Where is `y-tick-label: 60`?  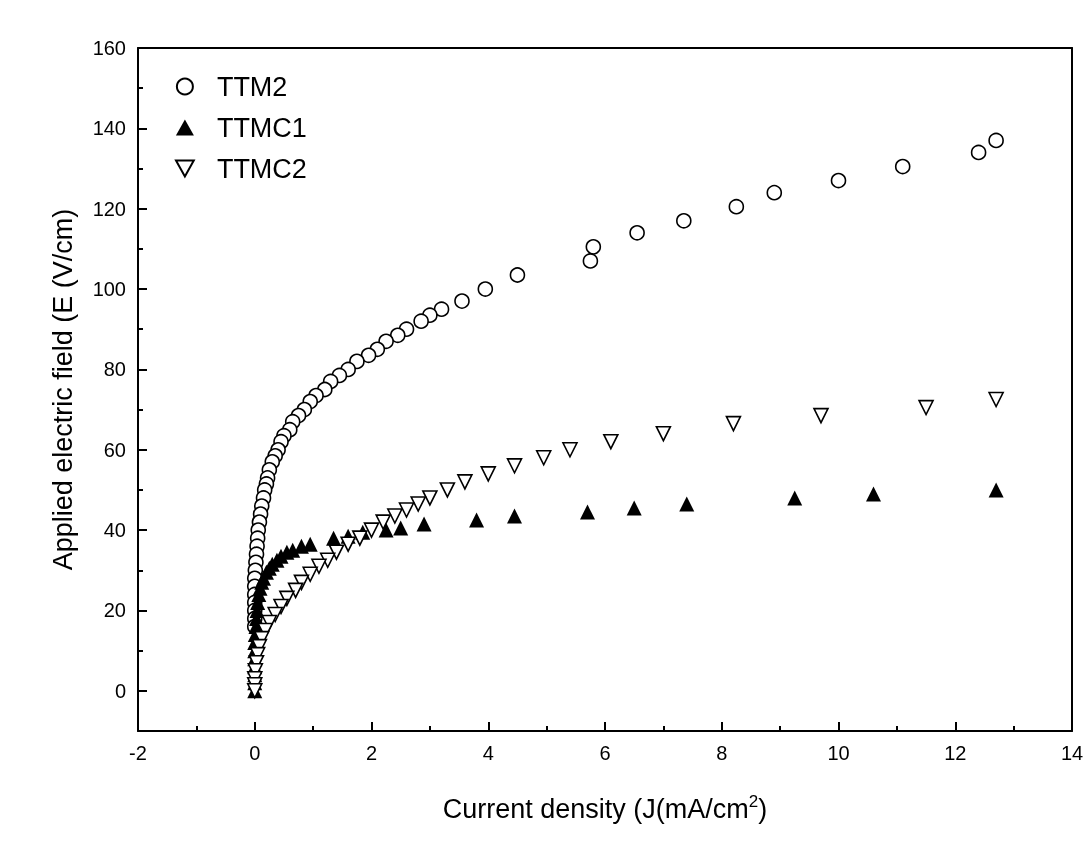 y-tick-label: 60 is located at coordinates (114, 449).